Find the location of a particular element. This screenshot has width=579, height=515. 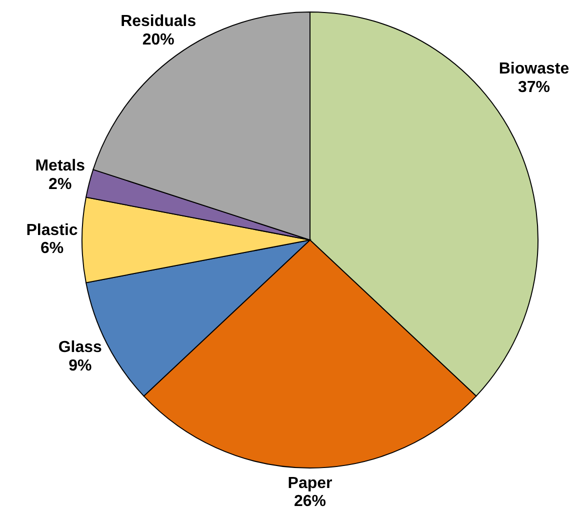

data-label: 20% is located at coordinates (158, 39).